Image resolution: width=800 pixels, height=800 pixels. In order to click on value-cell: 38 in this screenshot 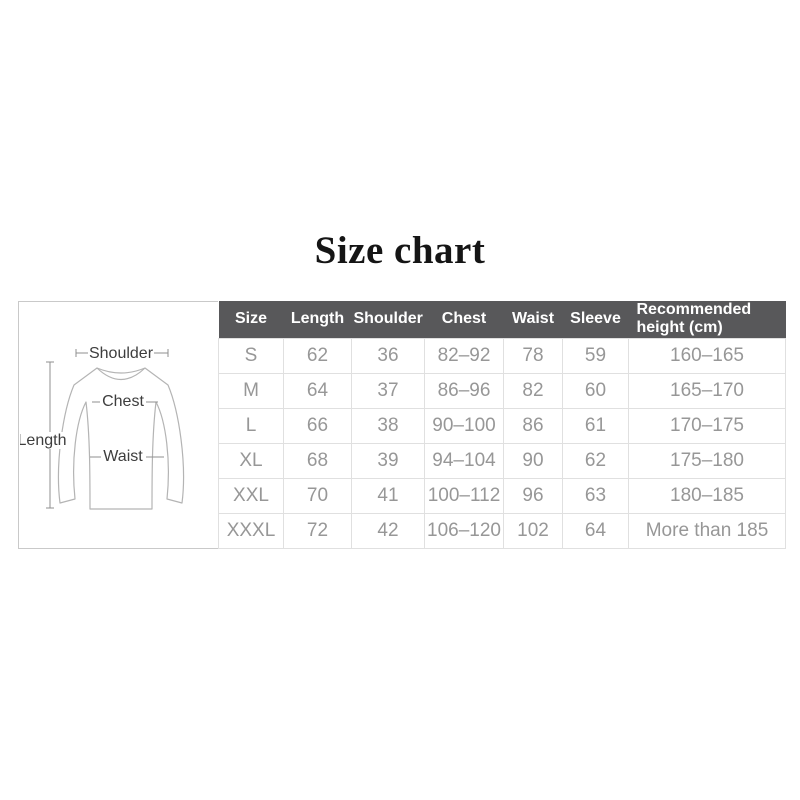, I will do `click(388, 425)`.